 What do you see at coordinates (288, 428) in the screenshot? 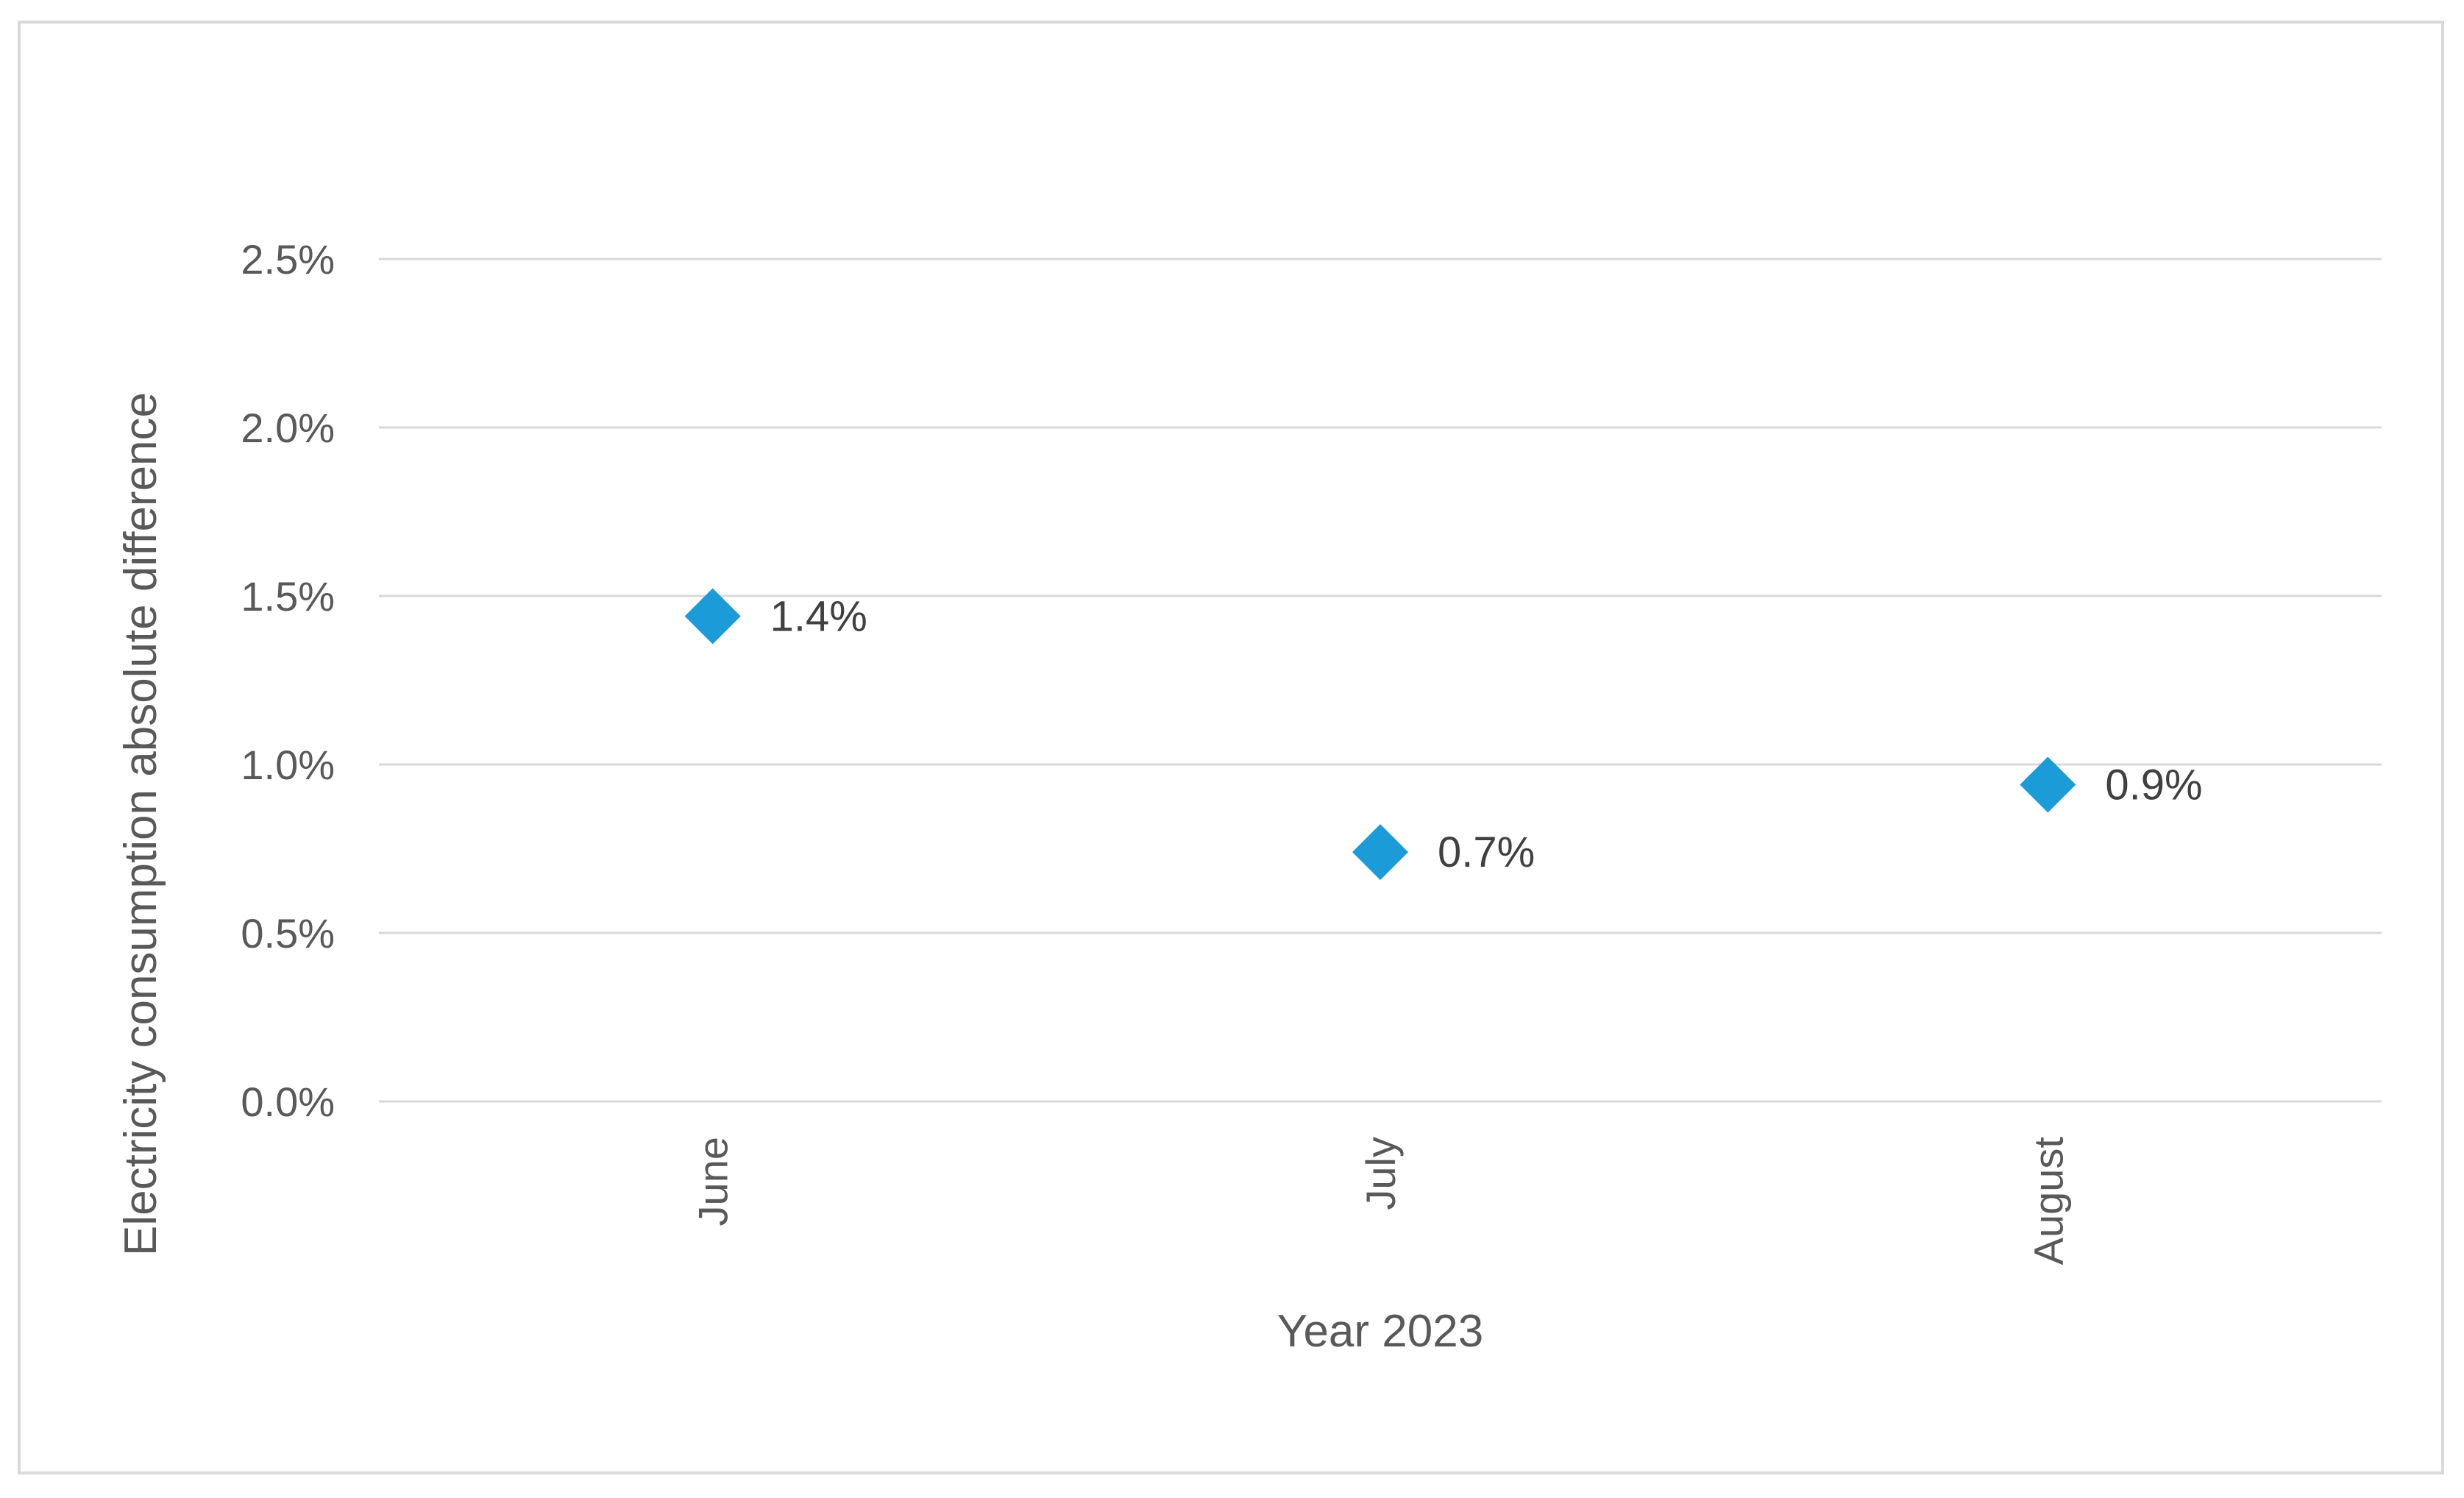
I see `y-tick-label: 2.0%` at bounding box center [288, 428].